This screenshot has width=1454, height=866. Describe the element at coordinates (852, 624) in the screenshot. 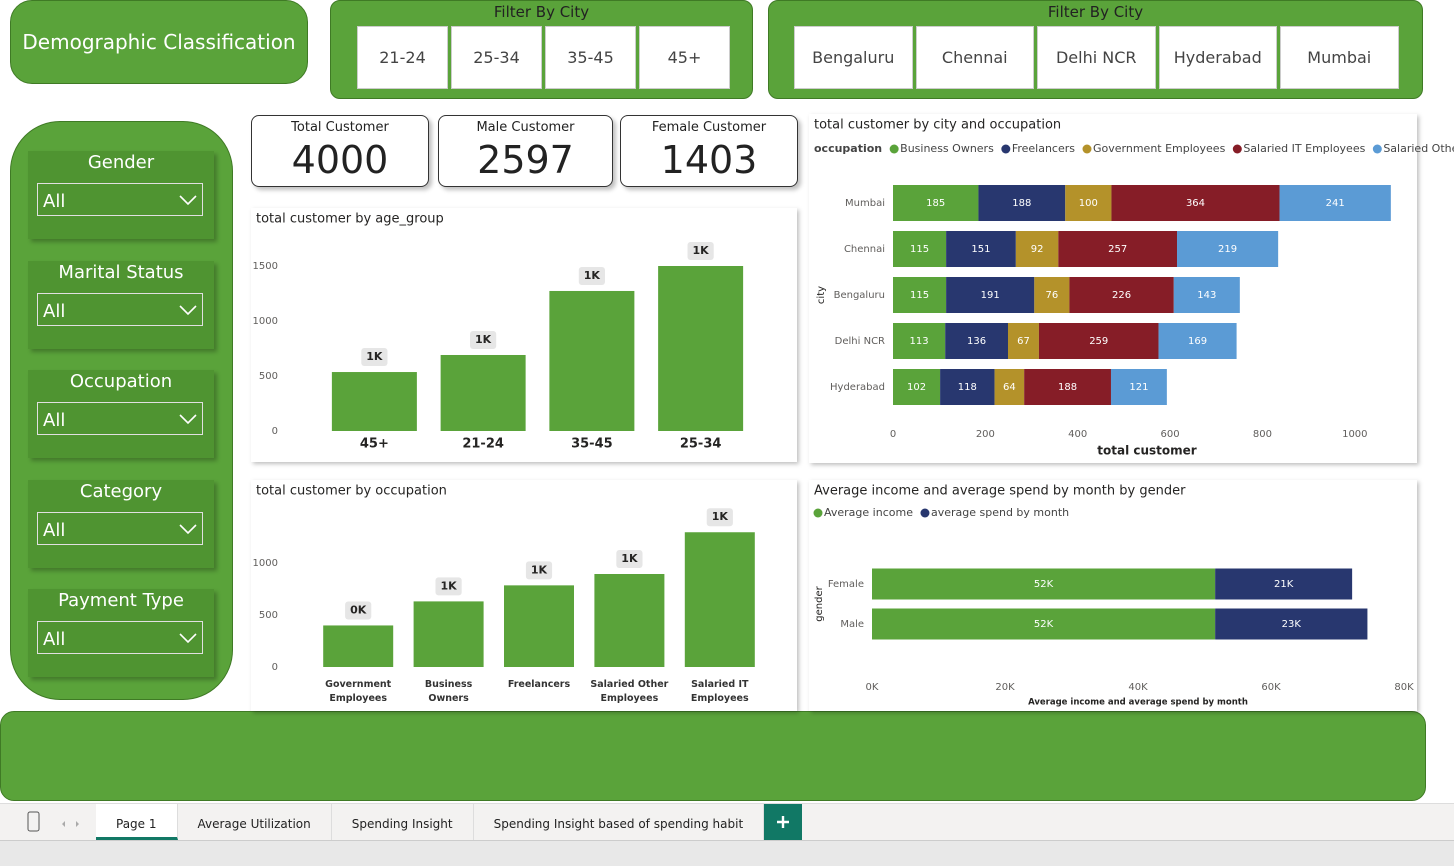

I see `y-tick-label: Male` at that location.